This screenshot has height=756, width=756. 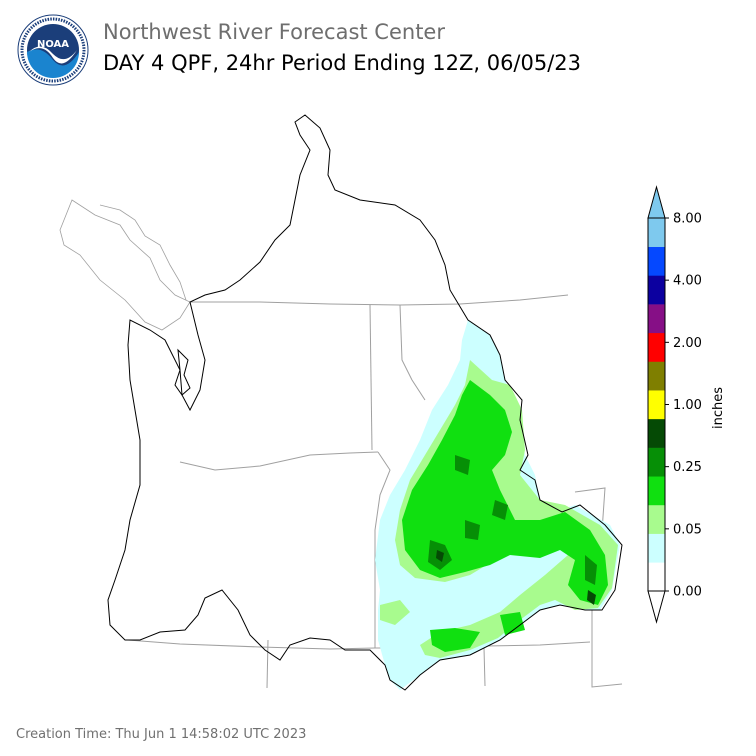 I want to click on colorbar-tick-label: 8.00, so click(x=687, y=219).